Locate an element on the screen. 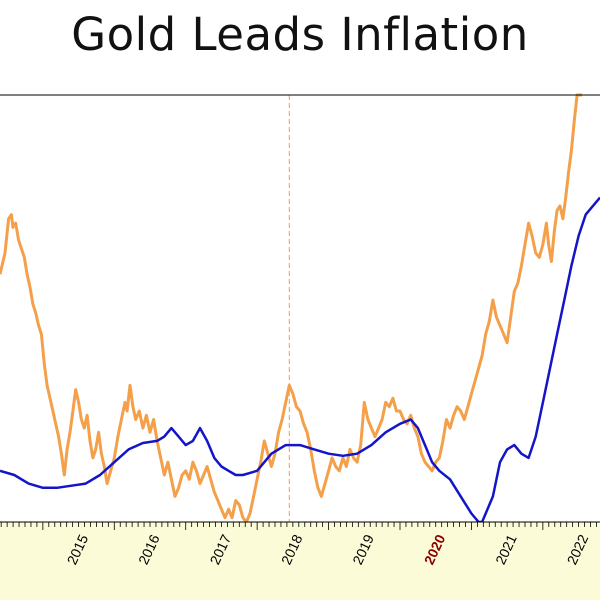 Image resolution: width=600 pixels, height=600 pixels. chart-title: Gold Leads Inflation is located at coordinates (300, 34).